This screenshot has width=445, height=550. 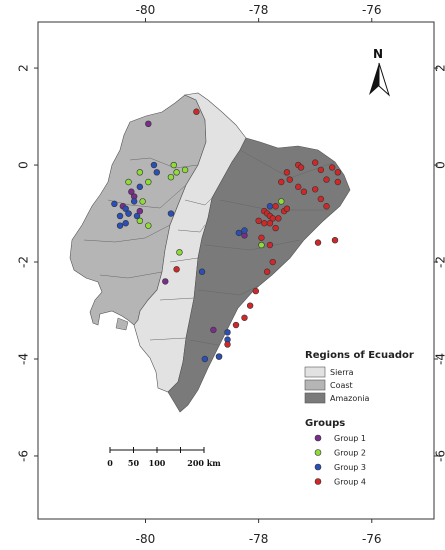 I want to click on y-tick-label-right: -4, so click(x=439, y=359).